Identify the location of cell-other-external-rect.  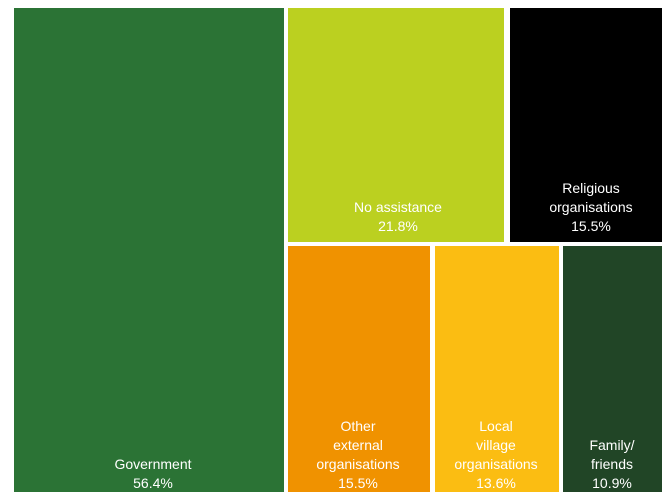
(359, 369).